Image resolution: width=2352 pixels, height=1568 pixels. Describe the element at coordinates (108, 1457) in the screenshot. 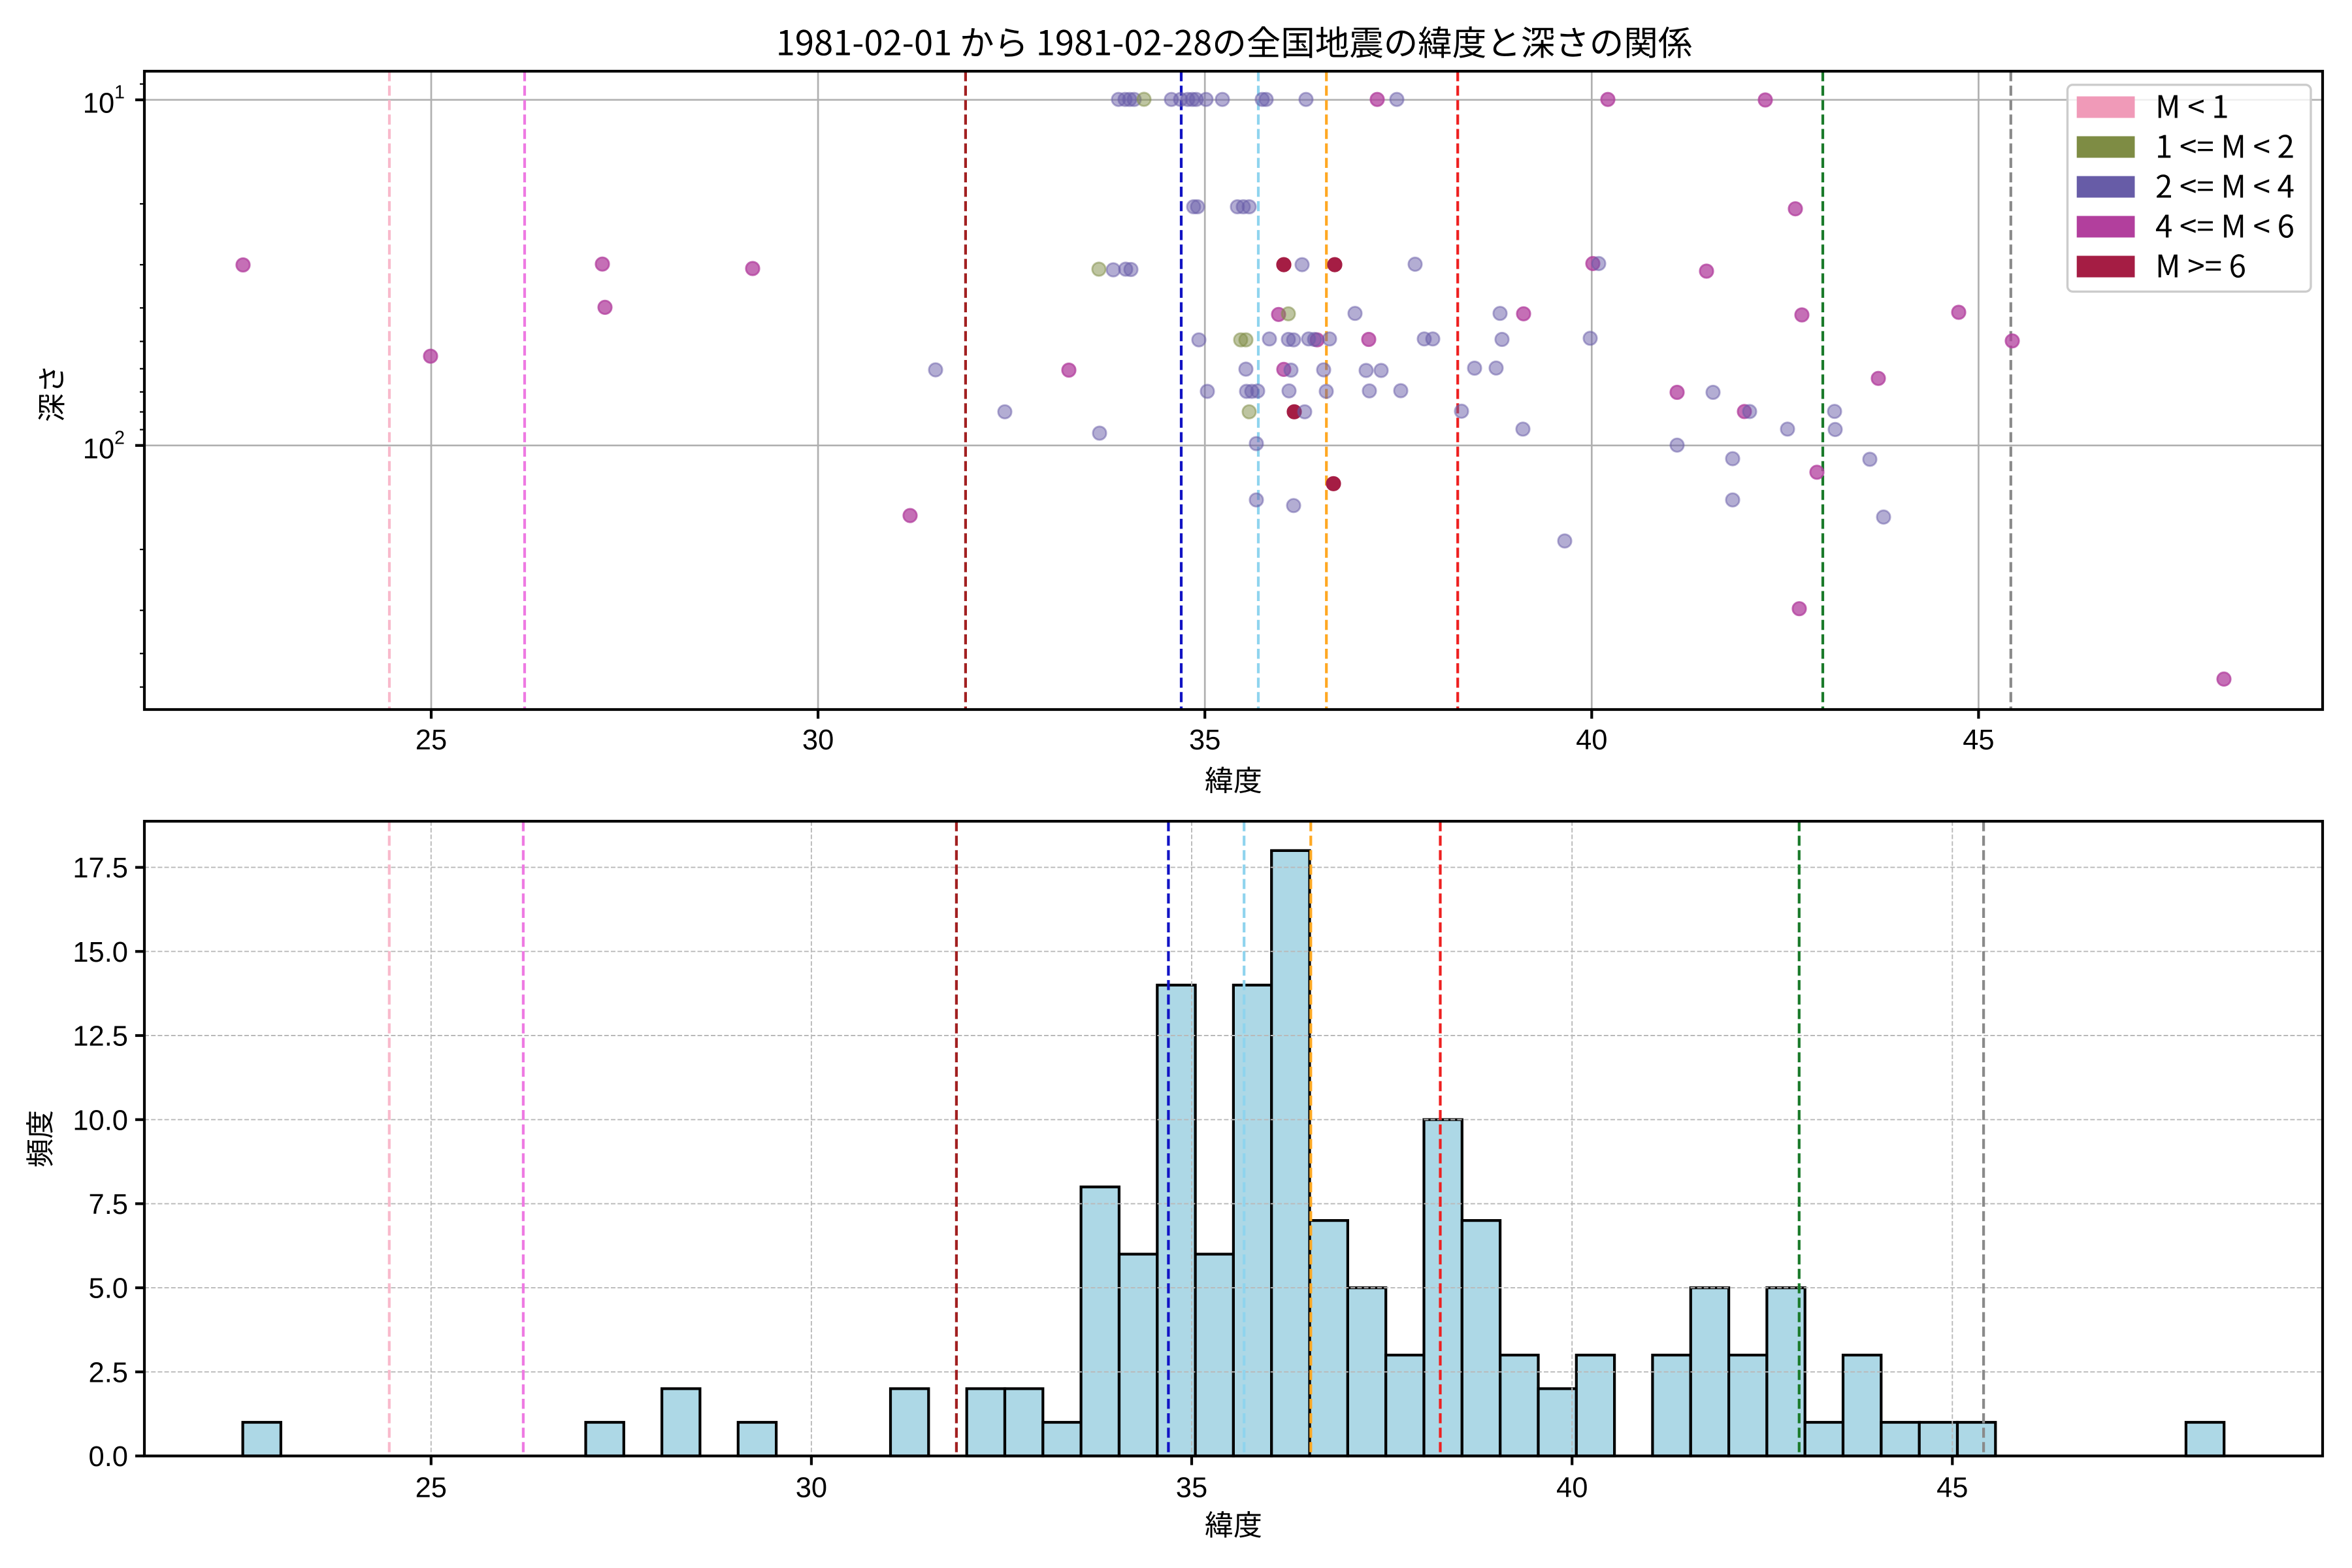

I see `svg-text: 0.0` at that location.